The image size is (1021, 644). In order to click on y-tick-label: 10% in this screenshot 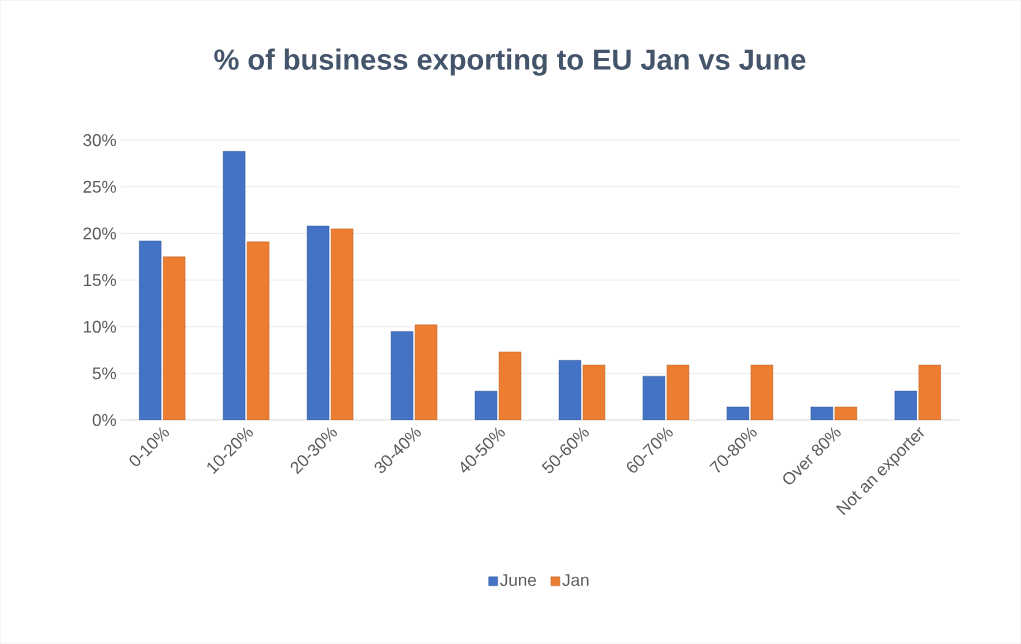, I will do `click(100, 326)`.